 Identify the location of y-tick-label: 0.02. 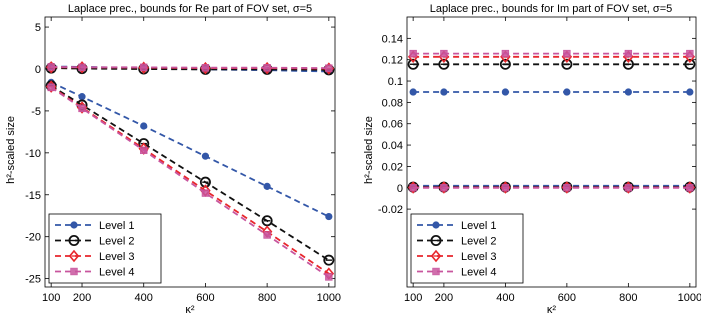
(392, 167).